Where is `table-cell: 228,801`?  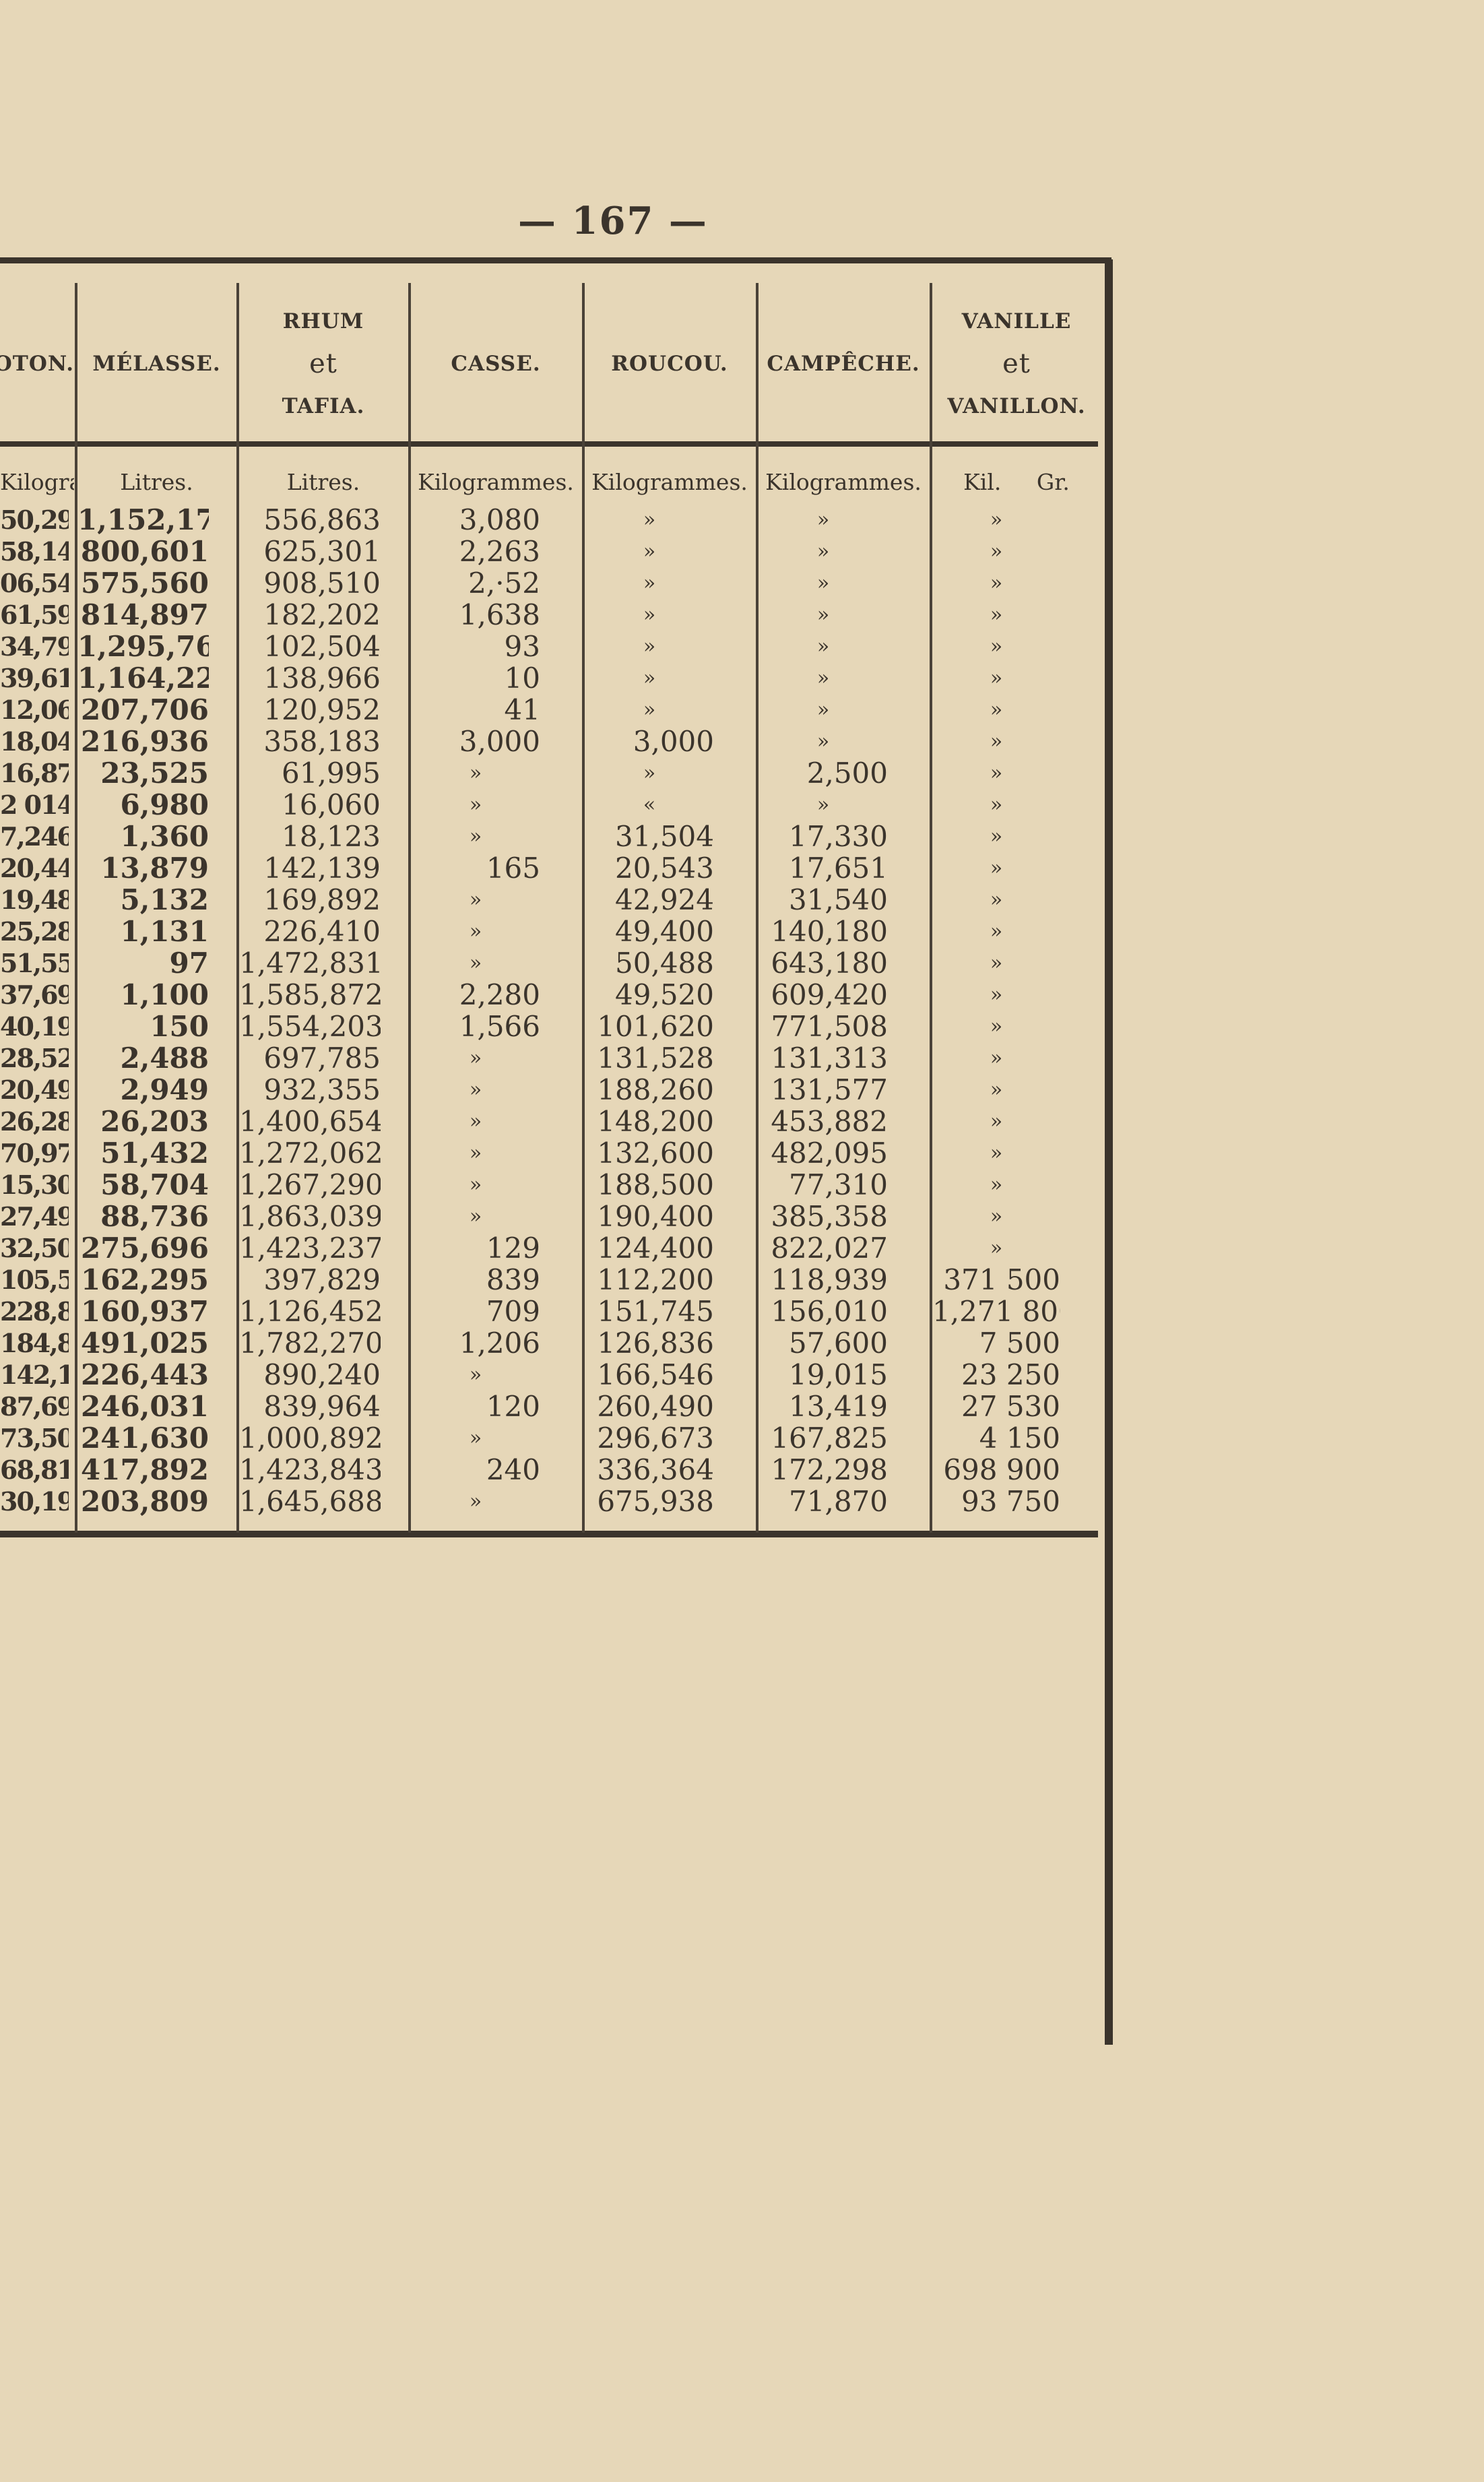
table-cell: 228,801 is located at coordinates (34, 1311).